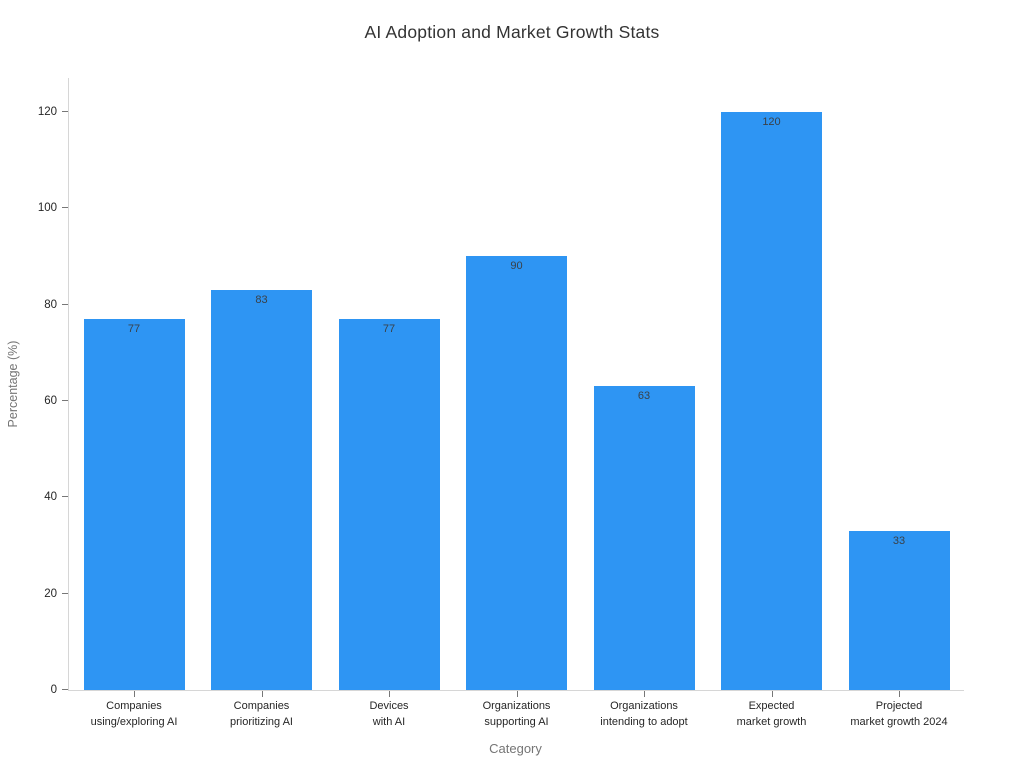 The width and height of the screenshot is (1024, 768). What do you see at coordinates (50, 304) in the screenshot?
I see `y-tick-label: 80` at bounding box center [50, 304].